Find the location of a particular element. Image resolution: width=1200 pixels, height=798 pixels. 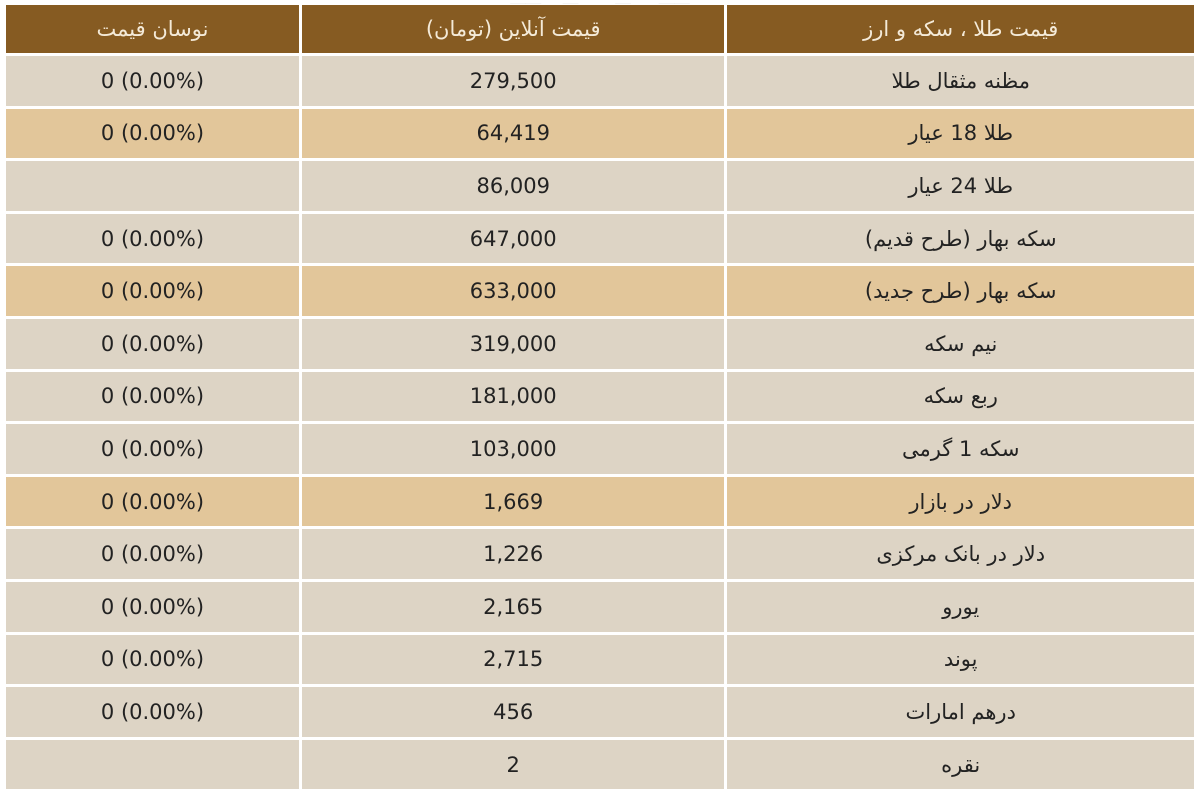

table-row: دلار در بازار 1,669 0 (0.00%) is located at coordinates (600, 501).